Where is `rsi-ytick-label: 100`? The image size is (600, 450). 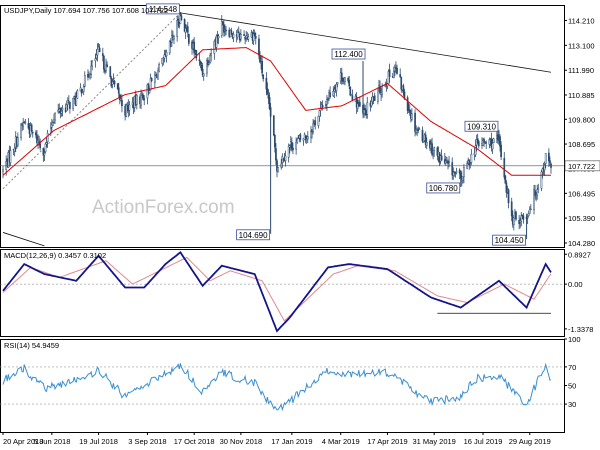 rsi-ytick-label: 100 is located at coordinates (574, 339).